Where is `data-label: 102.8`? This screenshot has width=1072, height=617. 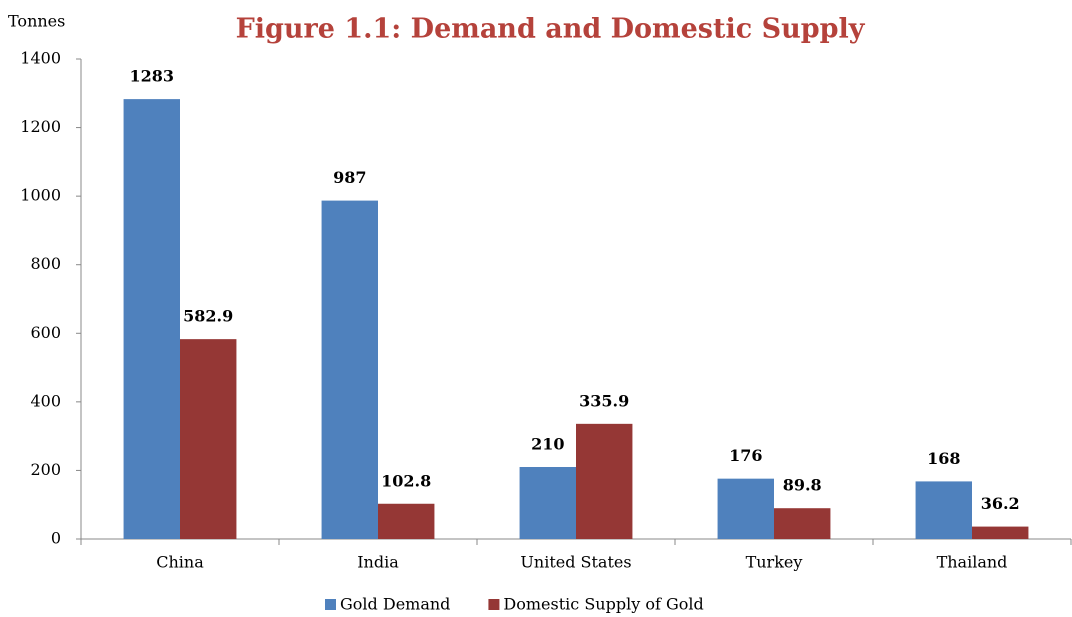 data-label: 102.8 is located at coordinates (406, 480).